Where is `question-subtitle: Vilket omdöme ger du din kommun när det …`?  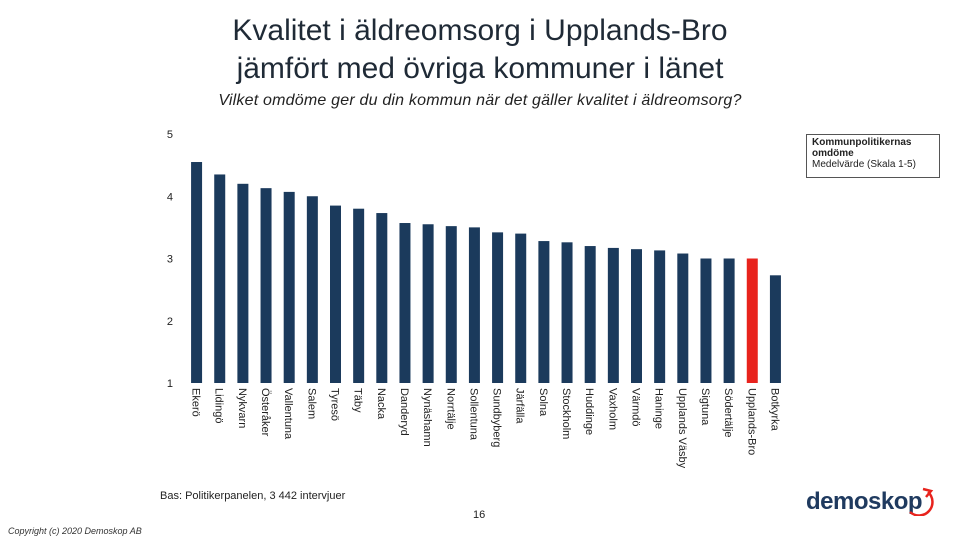 question-subtitle: Vilket omdöme ger du din kommun när det … is located at coordinates (480, 100).